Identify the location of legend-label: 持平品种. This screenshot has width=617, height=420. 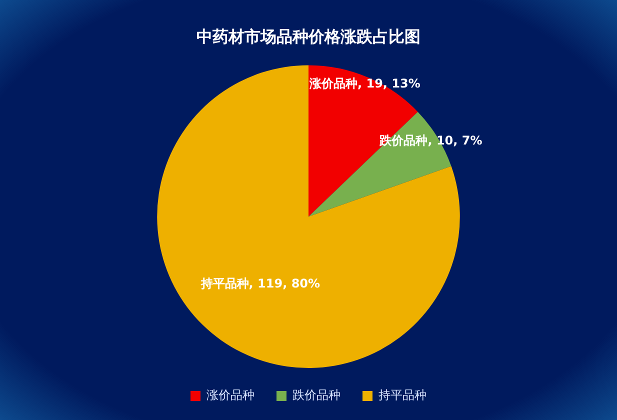
(402, 395).